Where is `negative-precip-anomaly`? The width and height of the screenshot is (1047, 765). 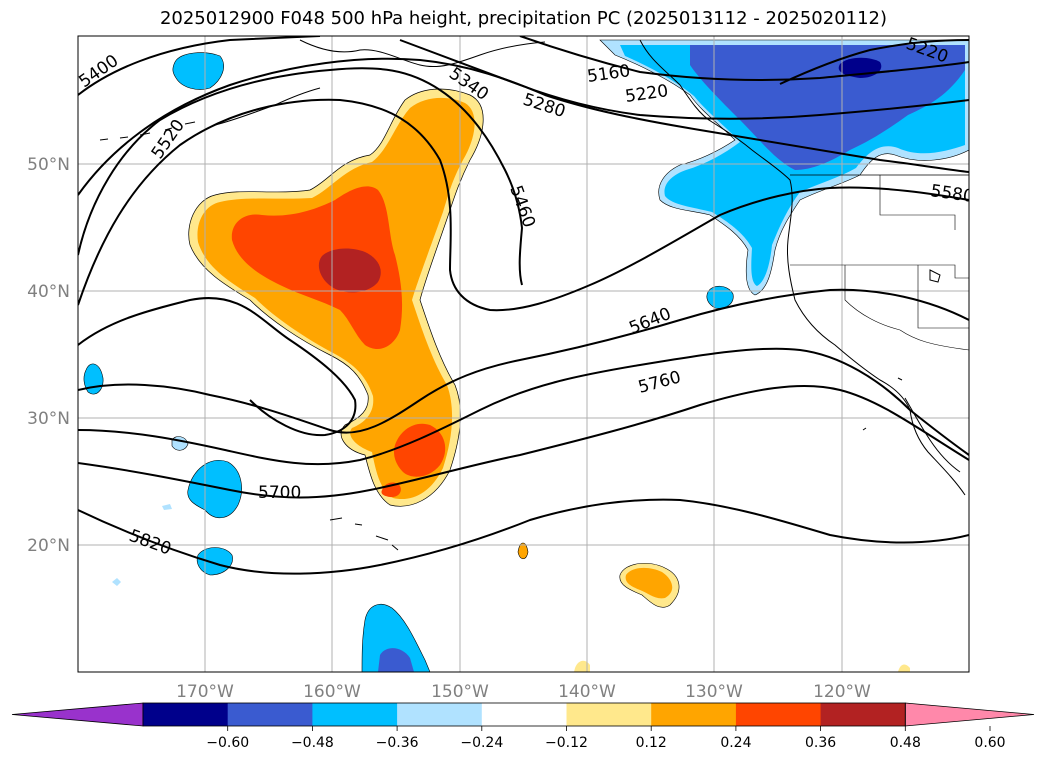
negative-precip-anomaly is located at coordinates (784, 167).